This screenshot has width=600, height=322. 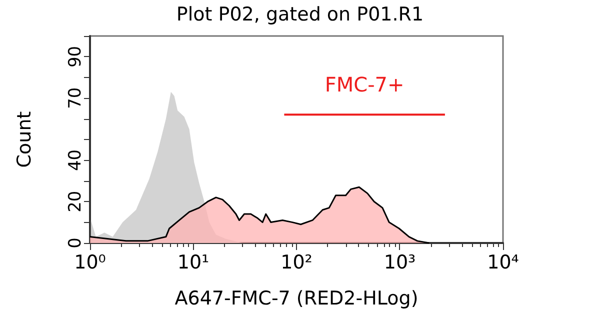 What do you see at coordinates (364, 84) in the screenshot?
I see `series-label: FMC-7+` at bounding box center [364, 84].